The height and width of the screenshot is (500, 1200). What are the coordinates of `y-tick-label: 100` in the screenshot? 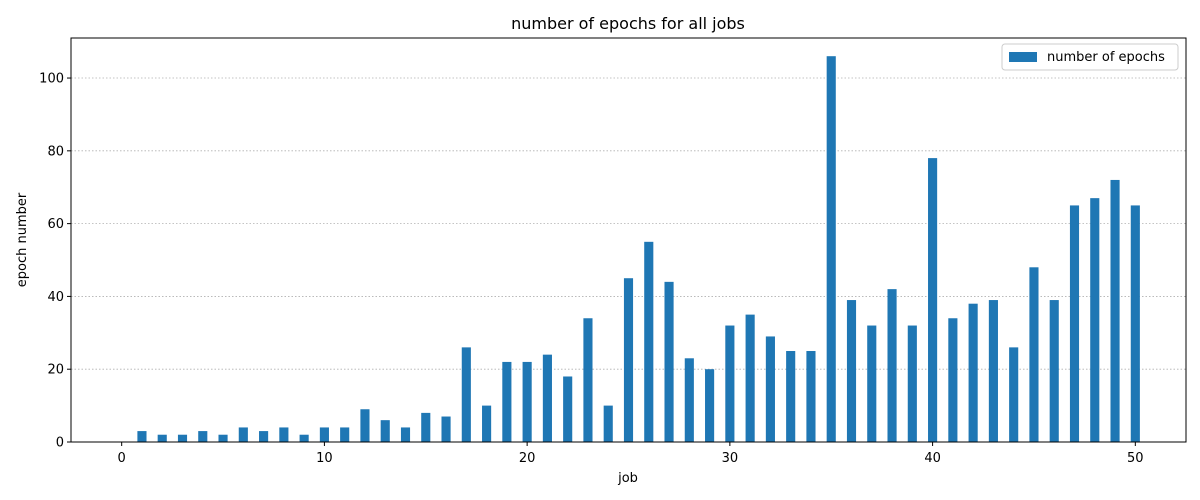 It's located at (51, 79).